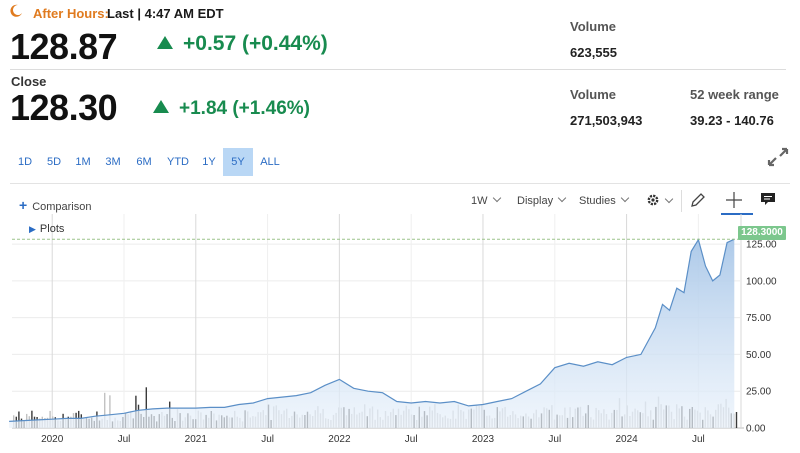 The image size is (800, 453). Describe the element at coordinates (483, 439) in the screenshot. I see `x-tick-label: 2023` at that location.